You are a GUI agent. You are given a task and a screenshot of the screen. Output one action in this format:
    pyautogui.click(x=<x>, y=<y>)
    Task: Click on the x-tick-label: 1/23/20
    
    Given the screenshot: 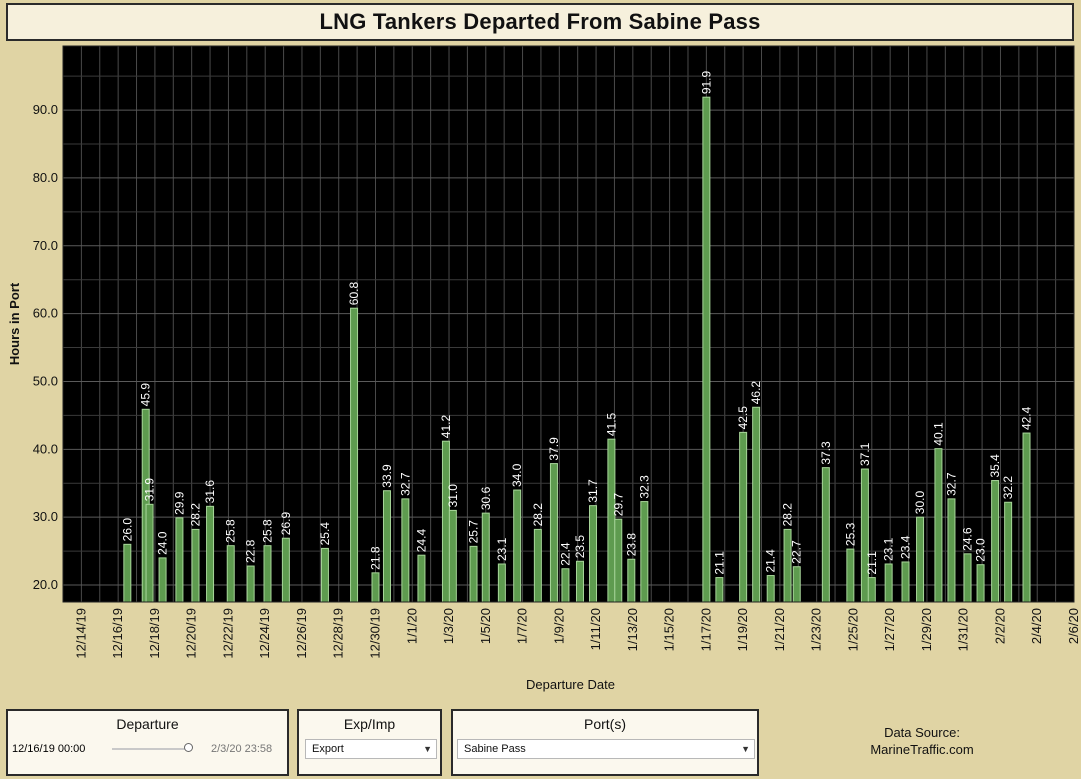 What is the action you would take?
    pyautogui.click(x=816, y=629)
    